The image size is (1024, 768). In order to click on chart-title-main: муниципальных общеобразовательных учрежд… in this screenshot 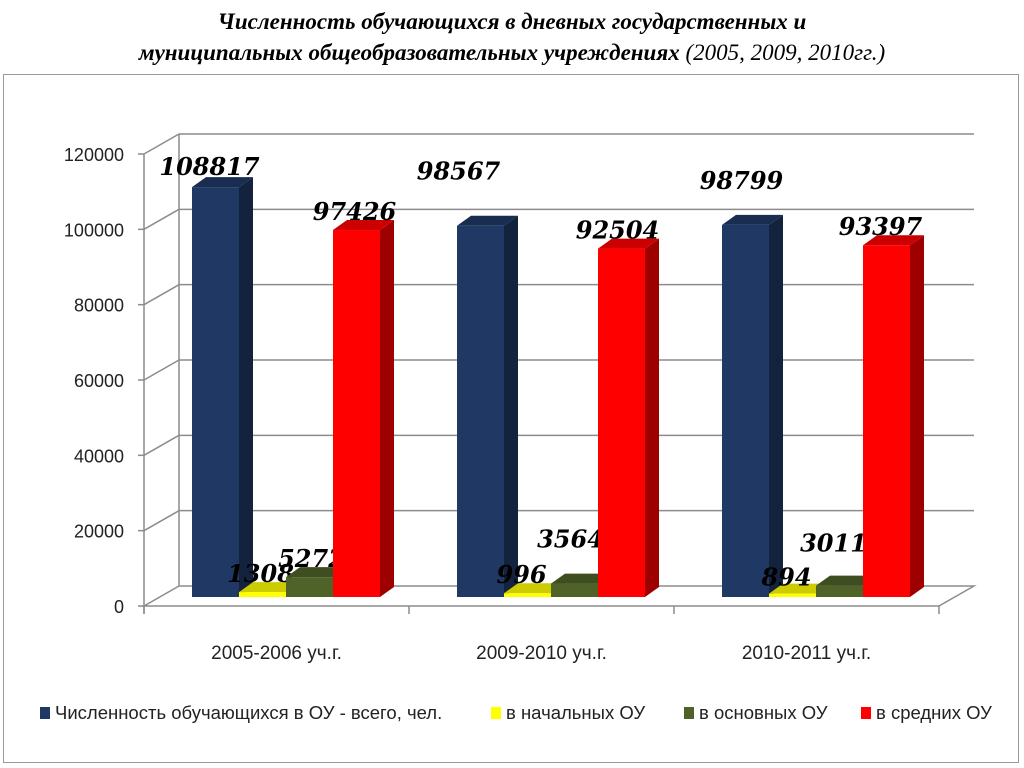, I will do `click(409, 52)`.